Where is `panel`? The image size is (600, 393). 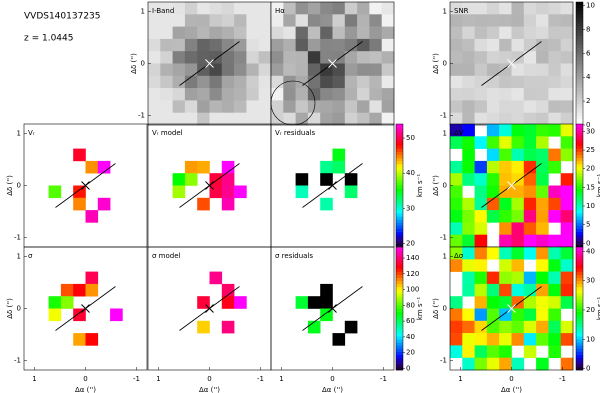 panel is located at coordinates (79, 185).